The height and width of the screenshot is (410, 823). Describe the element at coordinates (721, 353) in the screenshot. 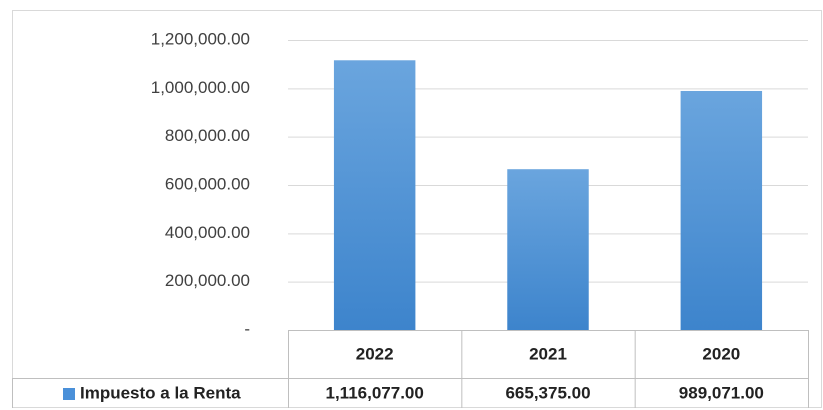

I see `x-tick-label: 2020` at that location.